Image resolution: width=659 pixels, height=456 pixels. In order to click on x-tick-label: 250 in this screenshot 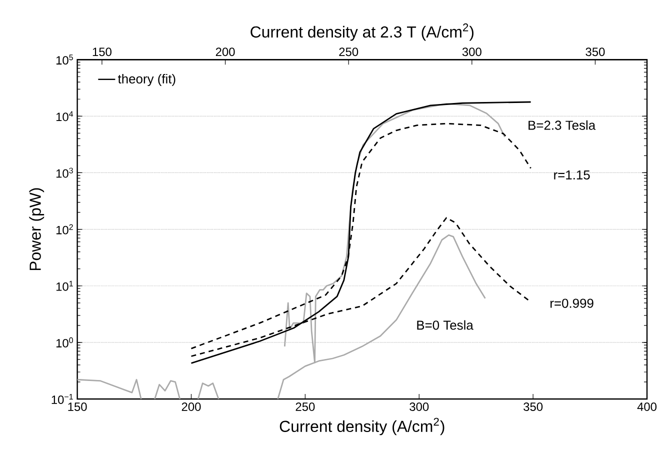, I will do `click(305, 406)`.